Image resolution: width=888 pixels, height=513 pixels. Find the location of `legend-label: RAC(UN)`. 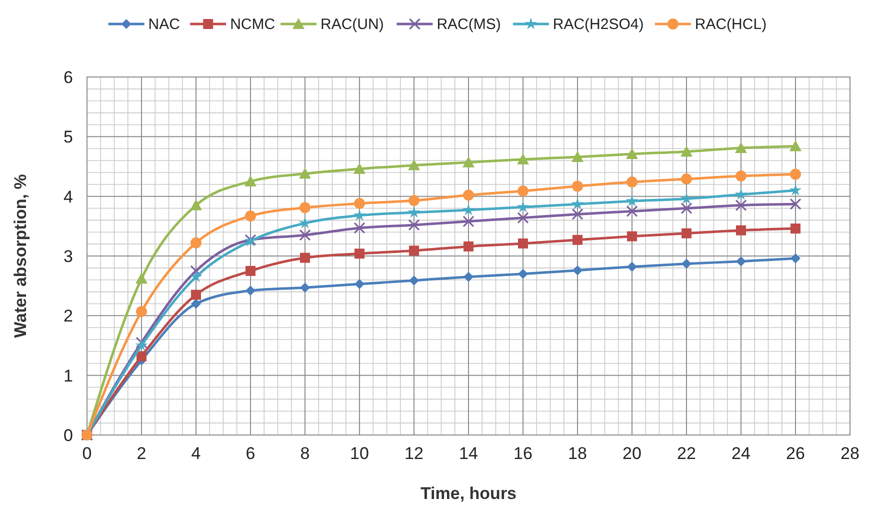

legend-label: RAC(UN) is located at coordinates (352, 24).